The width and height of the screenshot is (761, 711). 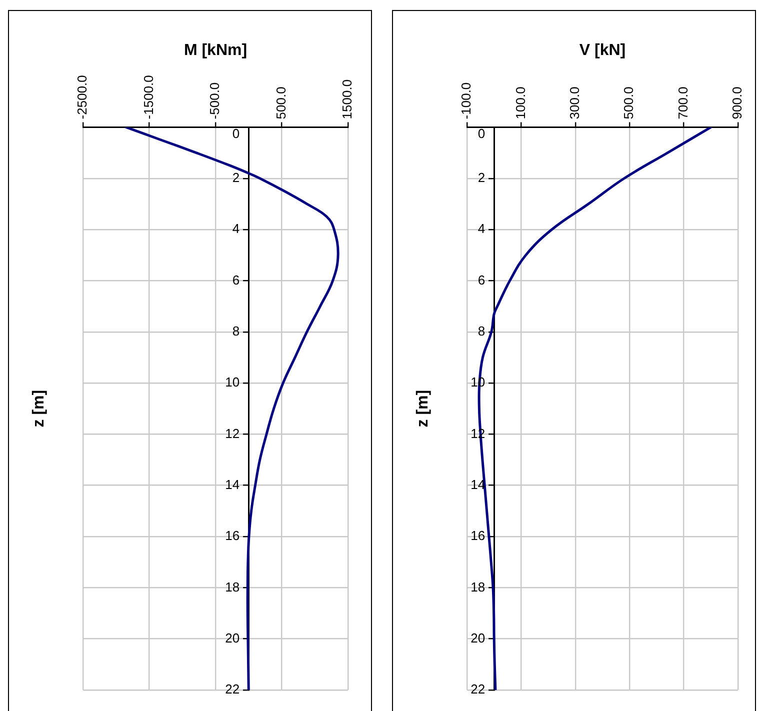 What do you see at coordinates (602, 51) in the screenshot?
I see `chart-title: V [kN]` at bounding box center [602, 51].